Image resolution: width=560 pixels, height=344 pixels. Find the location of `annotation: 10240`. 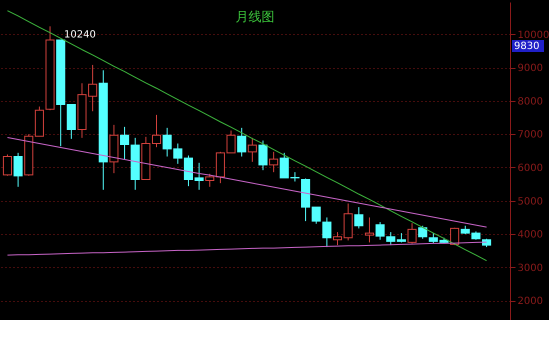

annotation: 10240 is located at coordinates (80, 34).